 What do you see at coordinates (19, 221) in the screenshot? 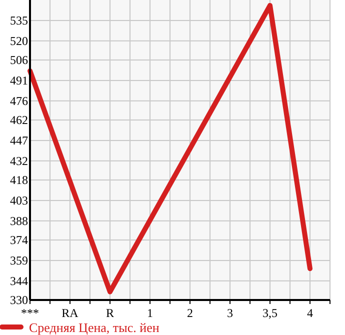
I see `y-tick-label: 388` at bounding box center [19, 221].